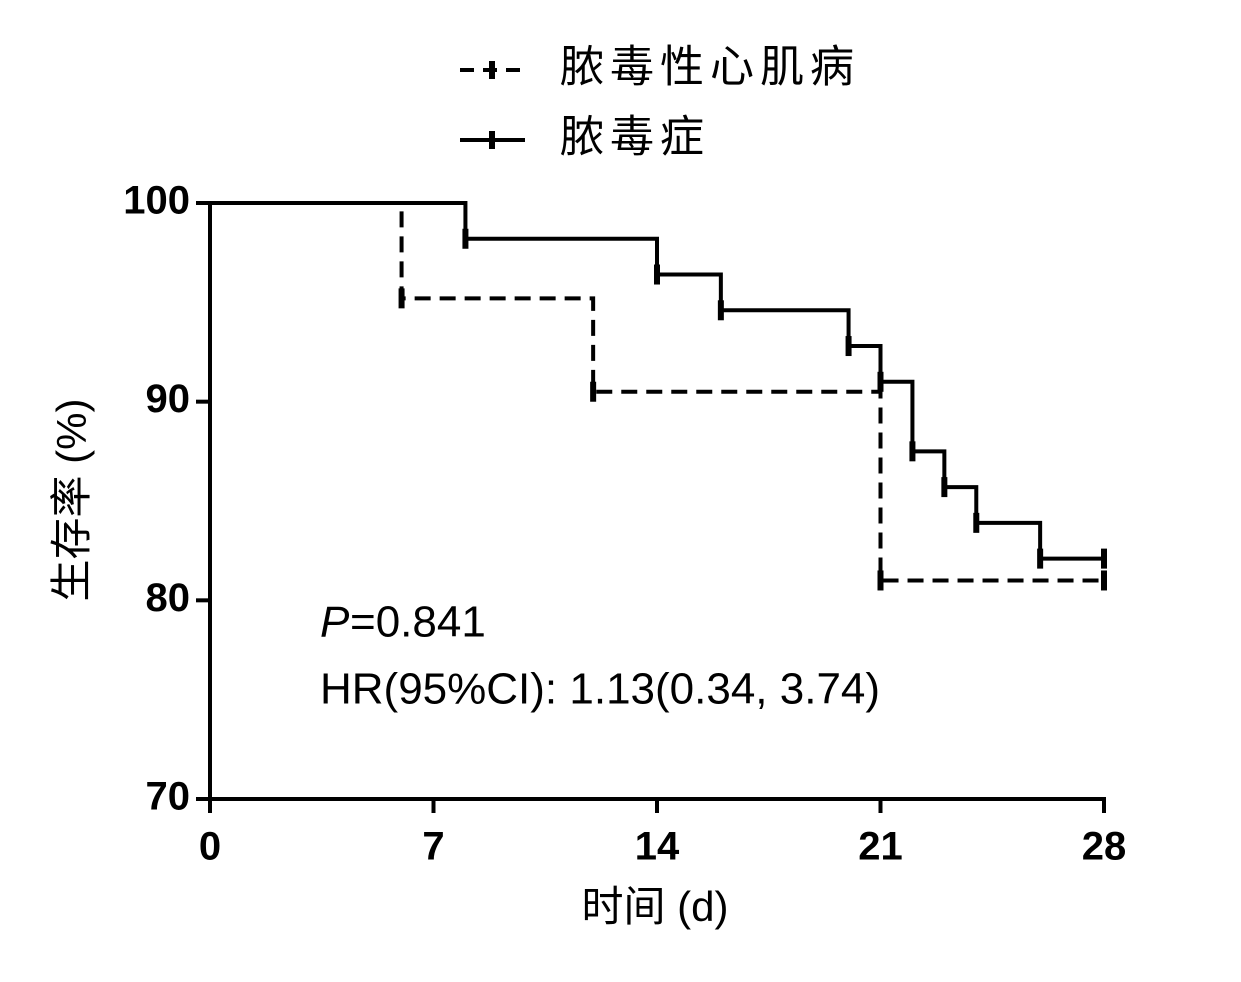 The image size is (1241, 982). Describe the element at coordinates (335, 622) in the screenshot. I see `annotation: P` at that location.